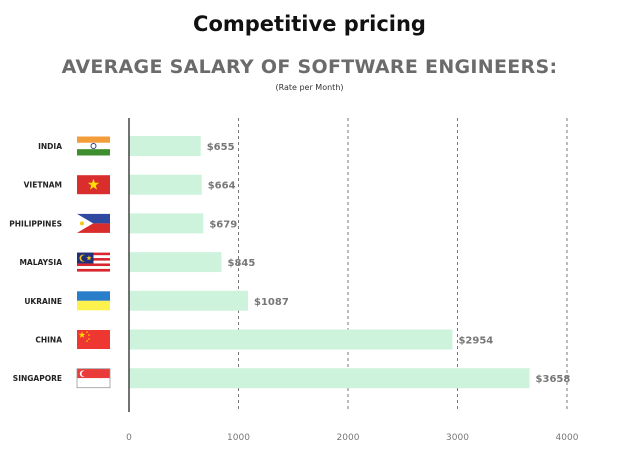 The width and height of the screenshot is (619, 457). Describe the element at coordinates (222, 186) in the screenshot. I see `data-label: $664` at that location.